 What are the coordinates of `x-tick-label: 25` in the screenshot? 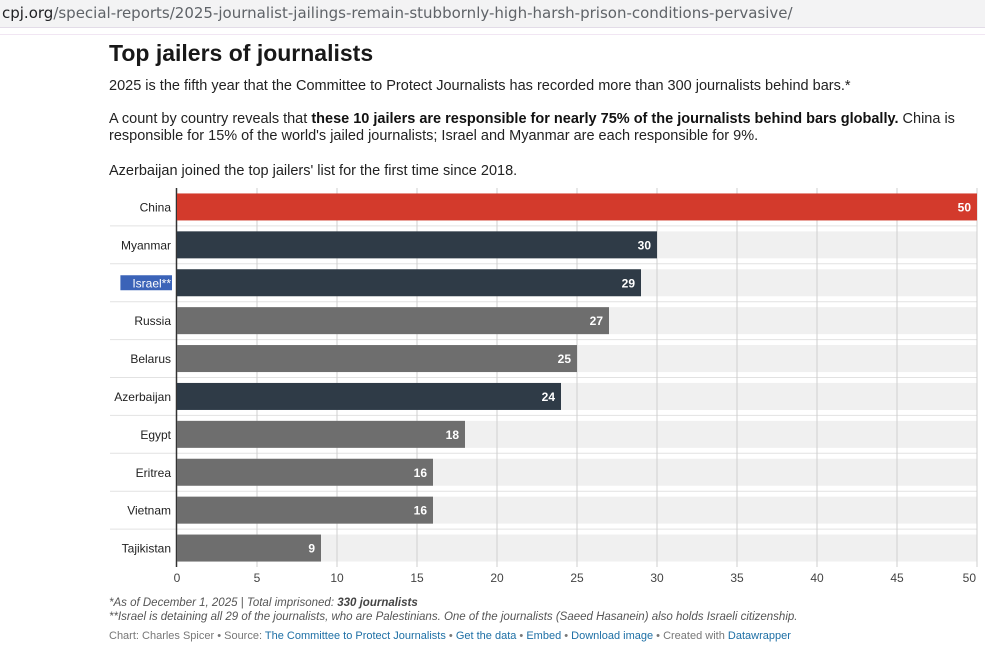 It's located at (577, 578).